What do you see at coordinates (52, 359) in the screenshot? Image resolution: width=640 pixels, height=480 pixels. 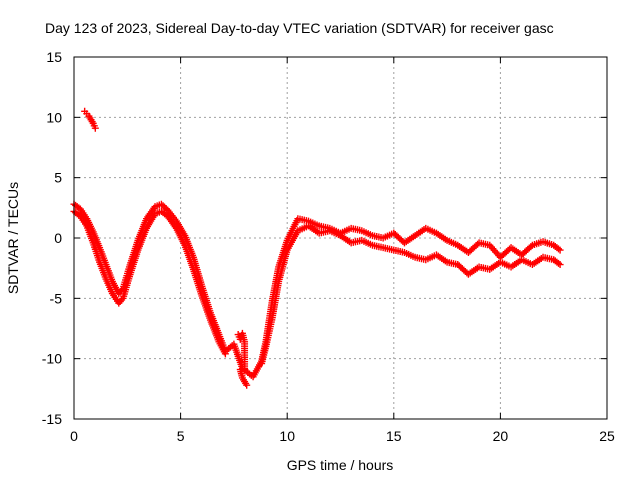 I see `y-tick-label: -10` at bounding box center [52, 359].